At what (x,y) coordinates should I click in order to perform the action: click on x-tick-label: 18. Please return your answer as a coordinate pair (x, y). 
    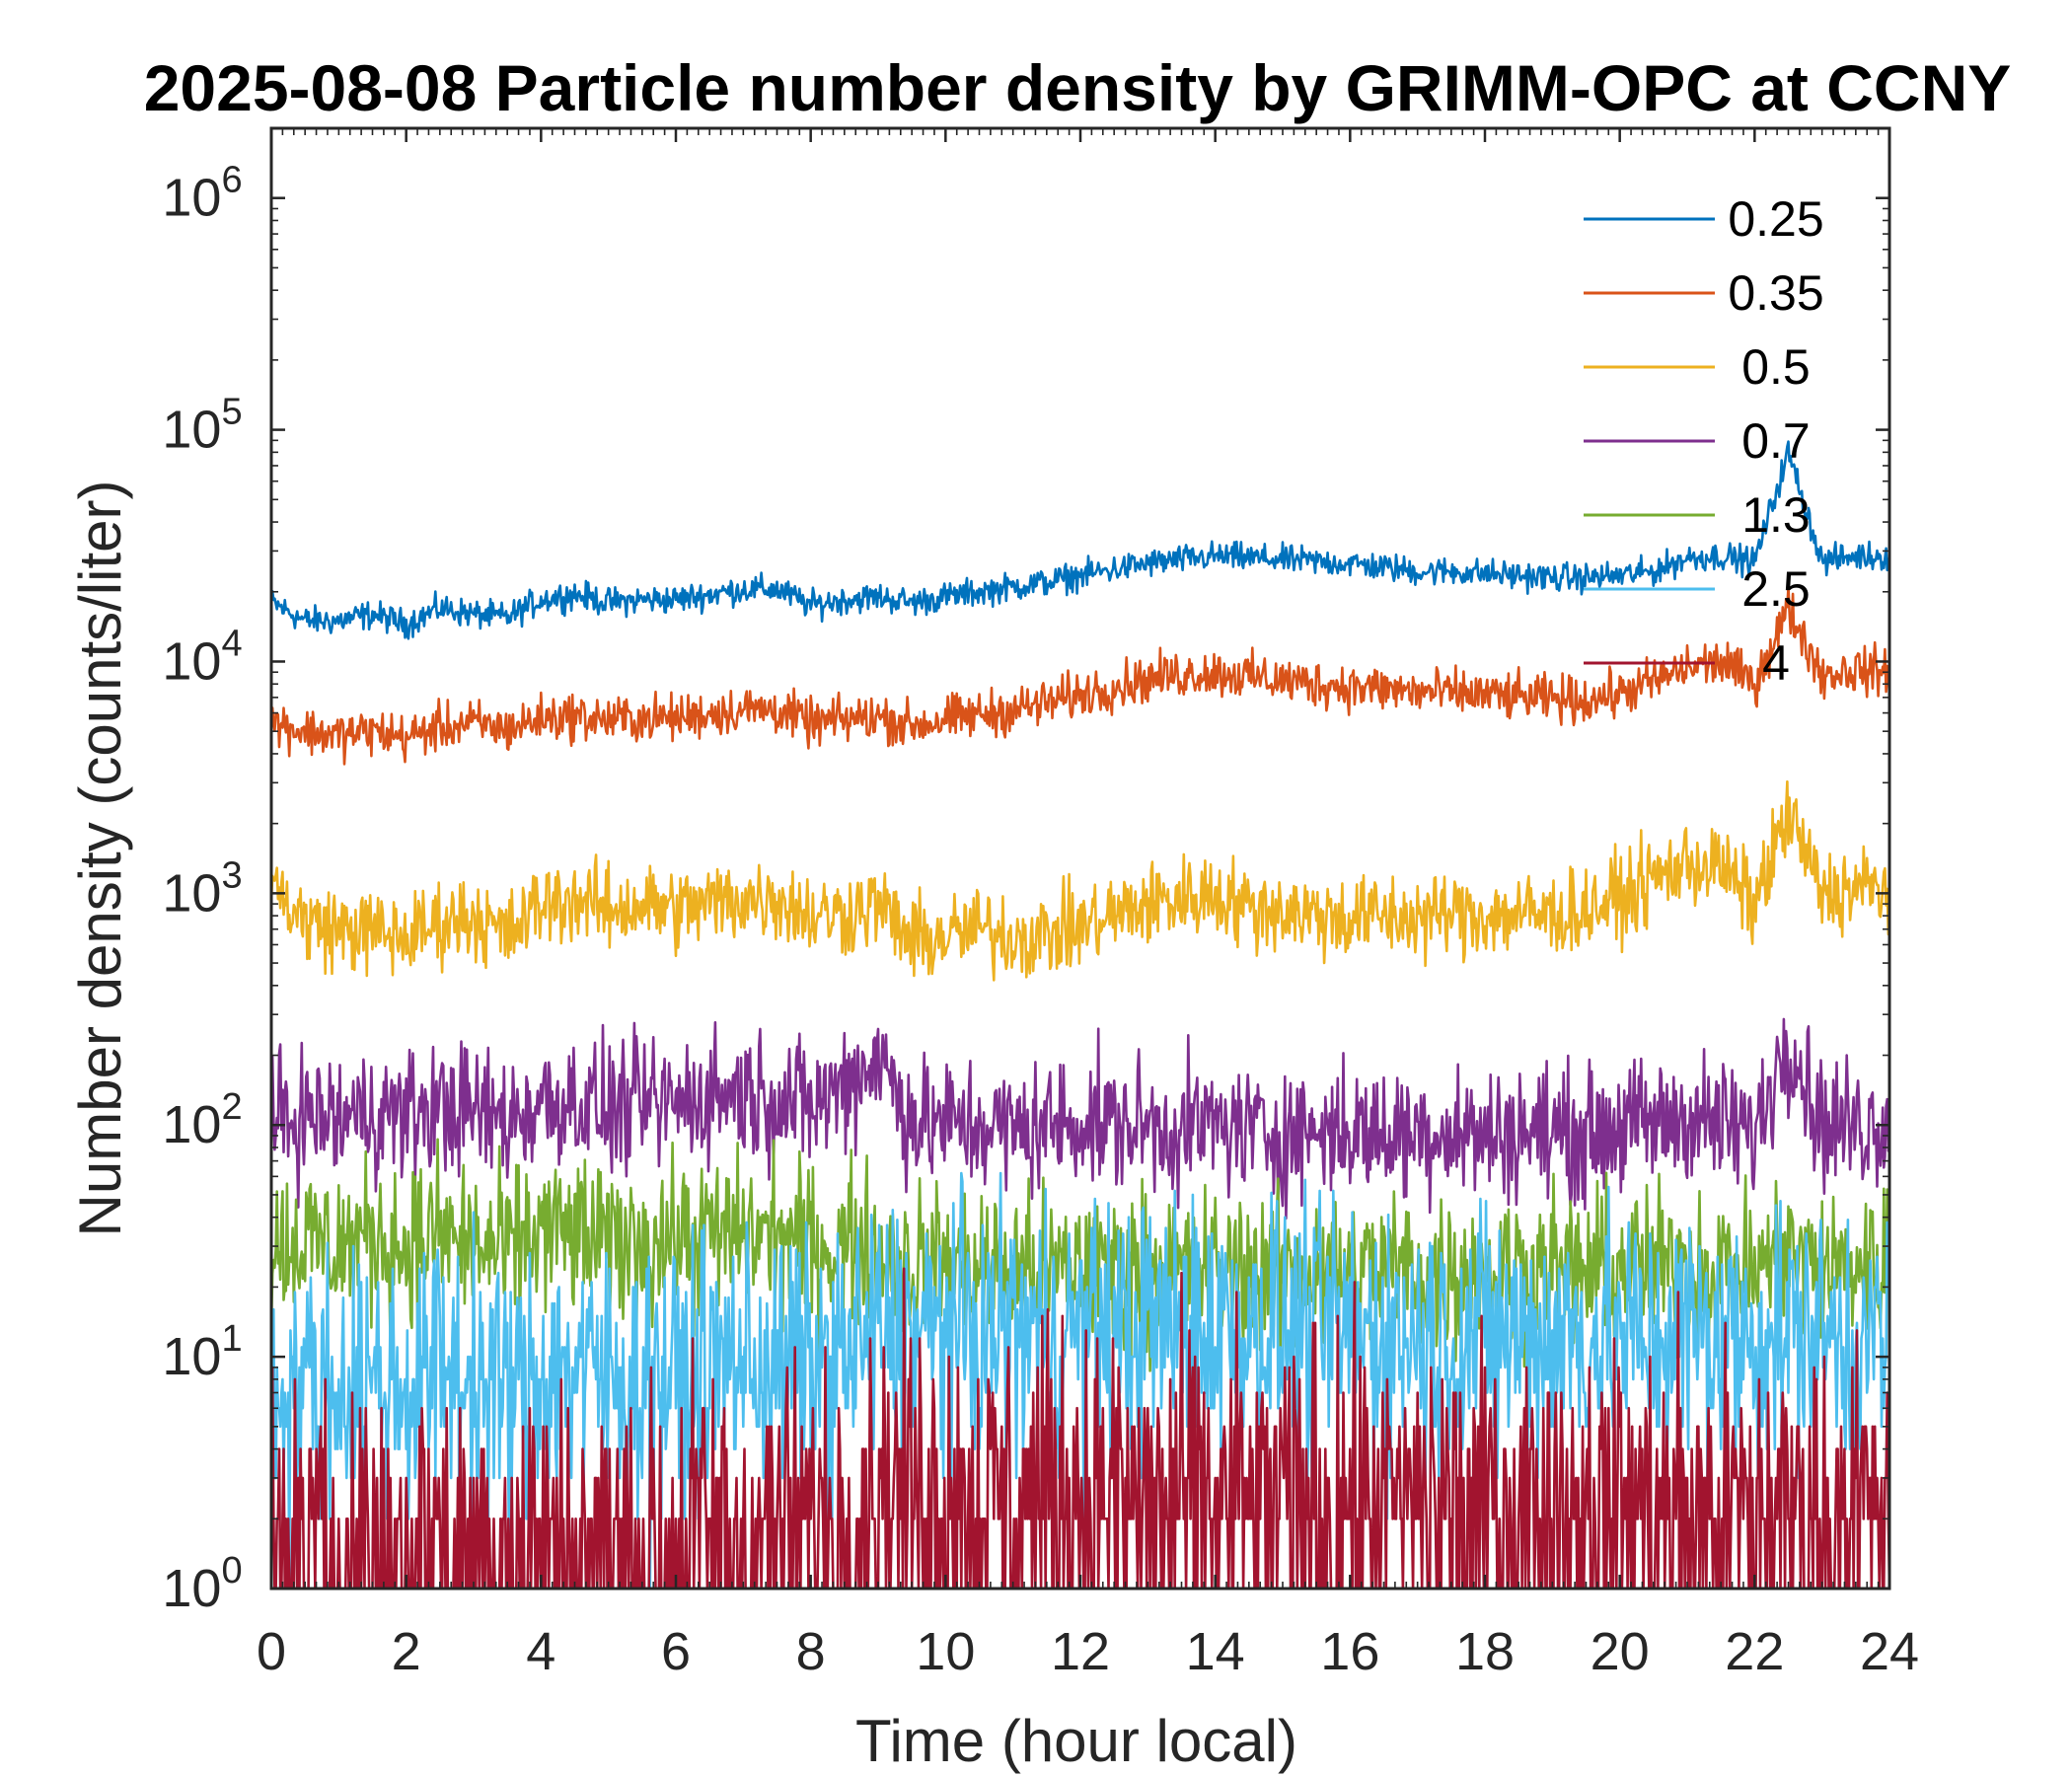
    Looking at the image, I should click on (1485, 1652).